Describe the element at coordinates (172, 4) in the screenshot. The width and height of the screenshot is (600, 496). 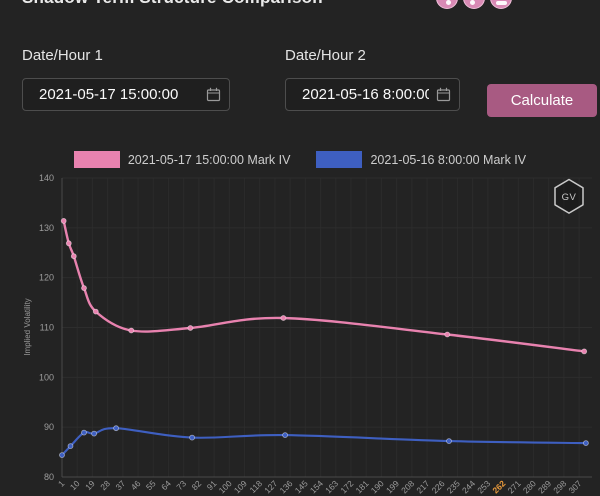
I see `page-title: Shadow Term Structure Comparison` at that location.